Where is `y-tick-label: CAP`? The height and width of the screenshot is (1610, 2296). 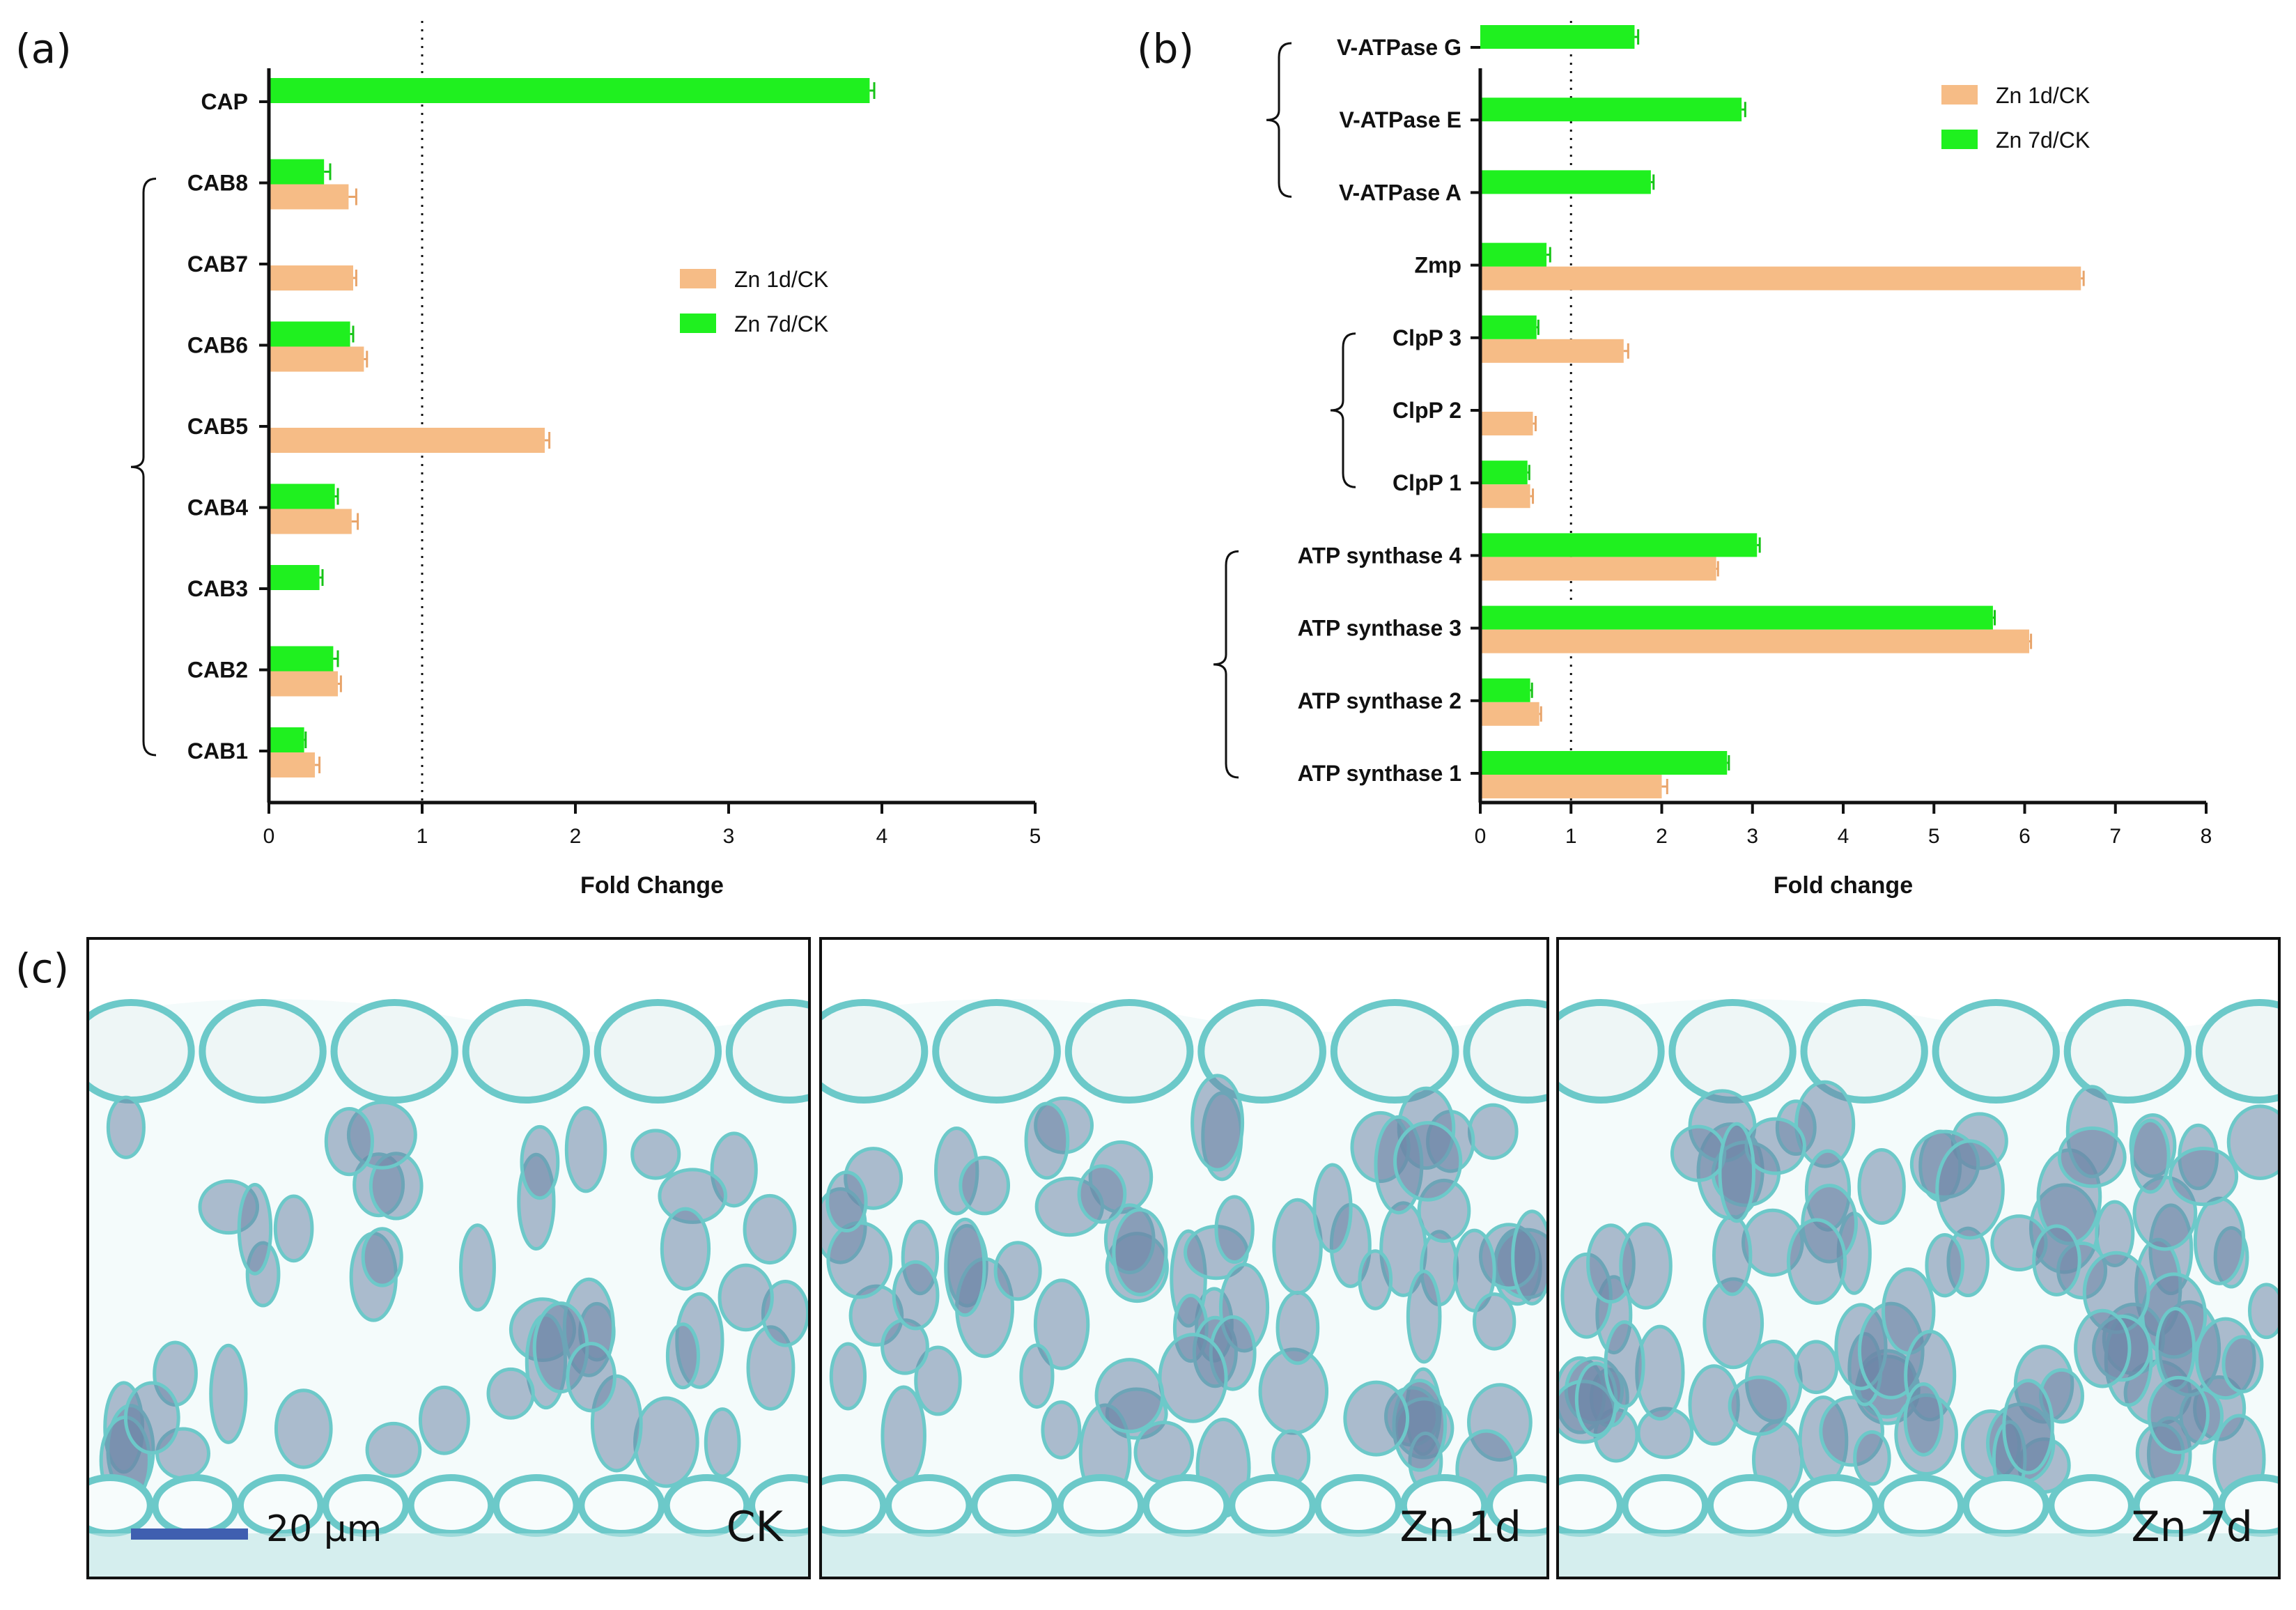
y-tick-label: CAP is located at coordinates (225, 101).